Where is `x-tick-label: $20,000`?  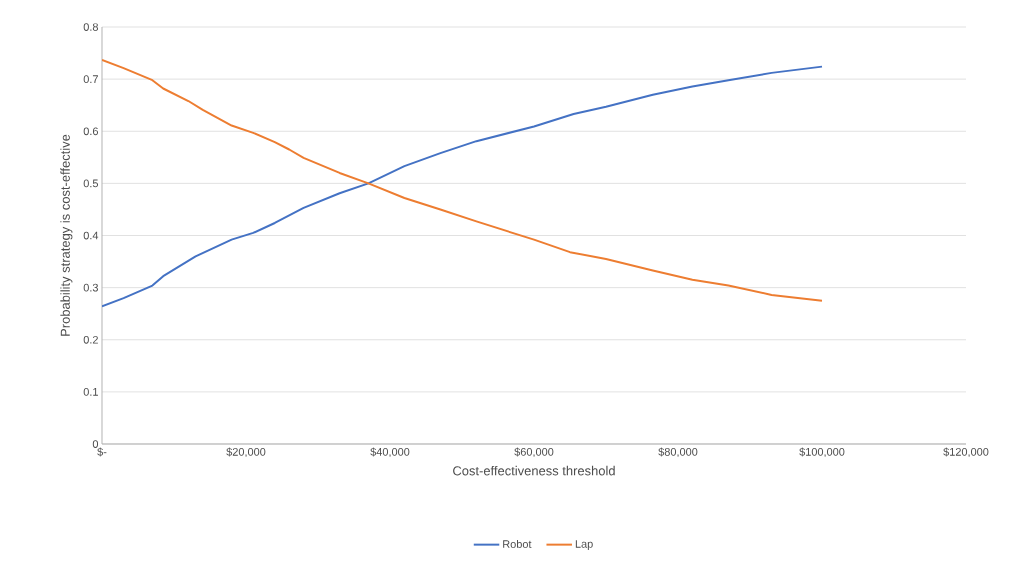 x-tick-label: $20,000 is located at coordinates (246, 452).